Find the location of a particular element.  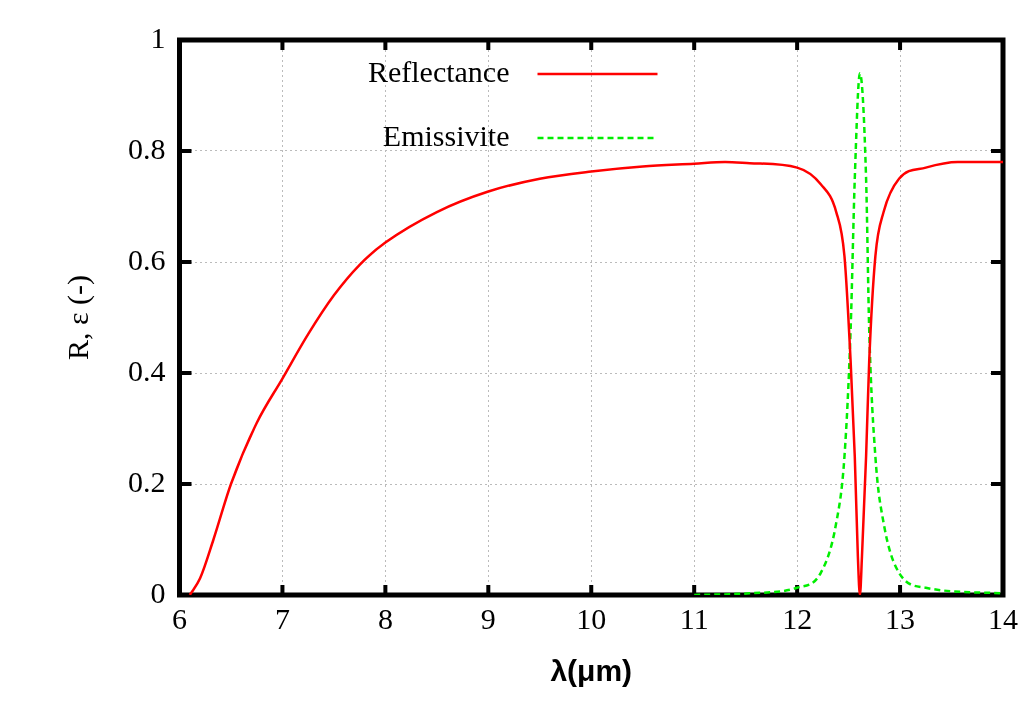

x-tick-label: 6 is located at coordinates (179, 618).